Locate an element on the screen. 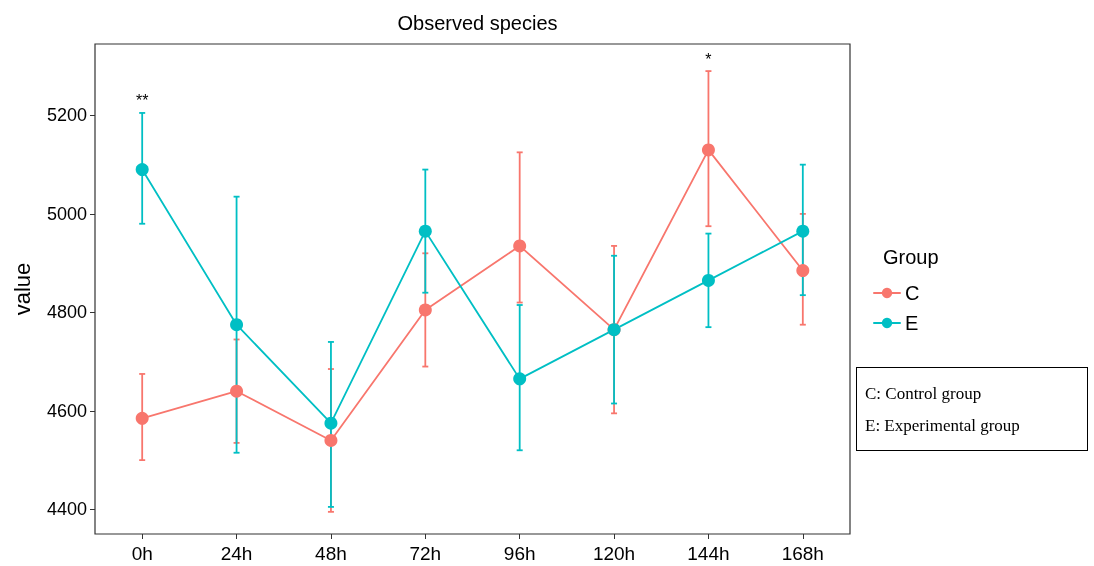  x-tick-label: 120h is located at coordinates (614, 553).